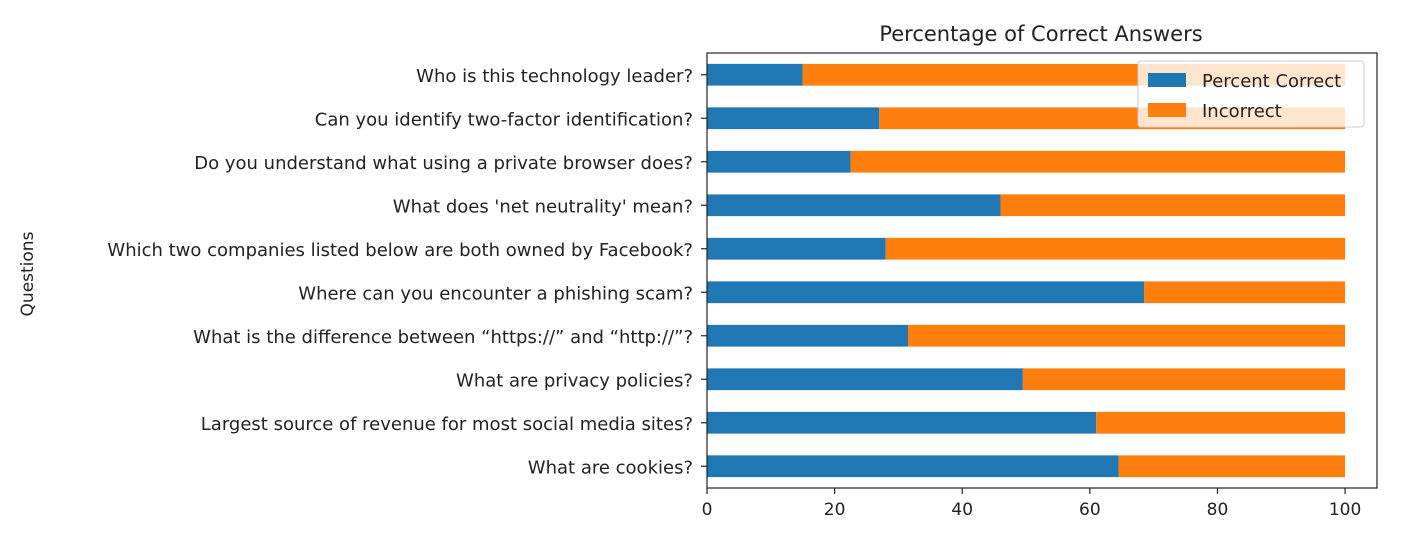  I want to click on x-tick-label: 40, so click(962, 510).